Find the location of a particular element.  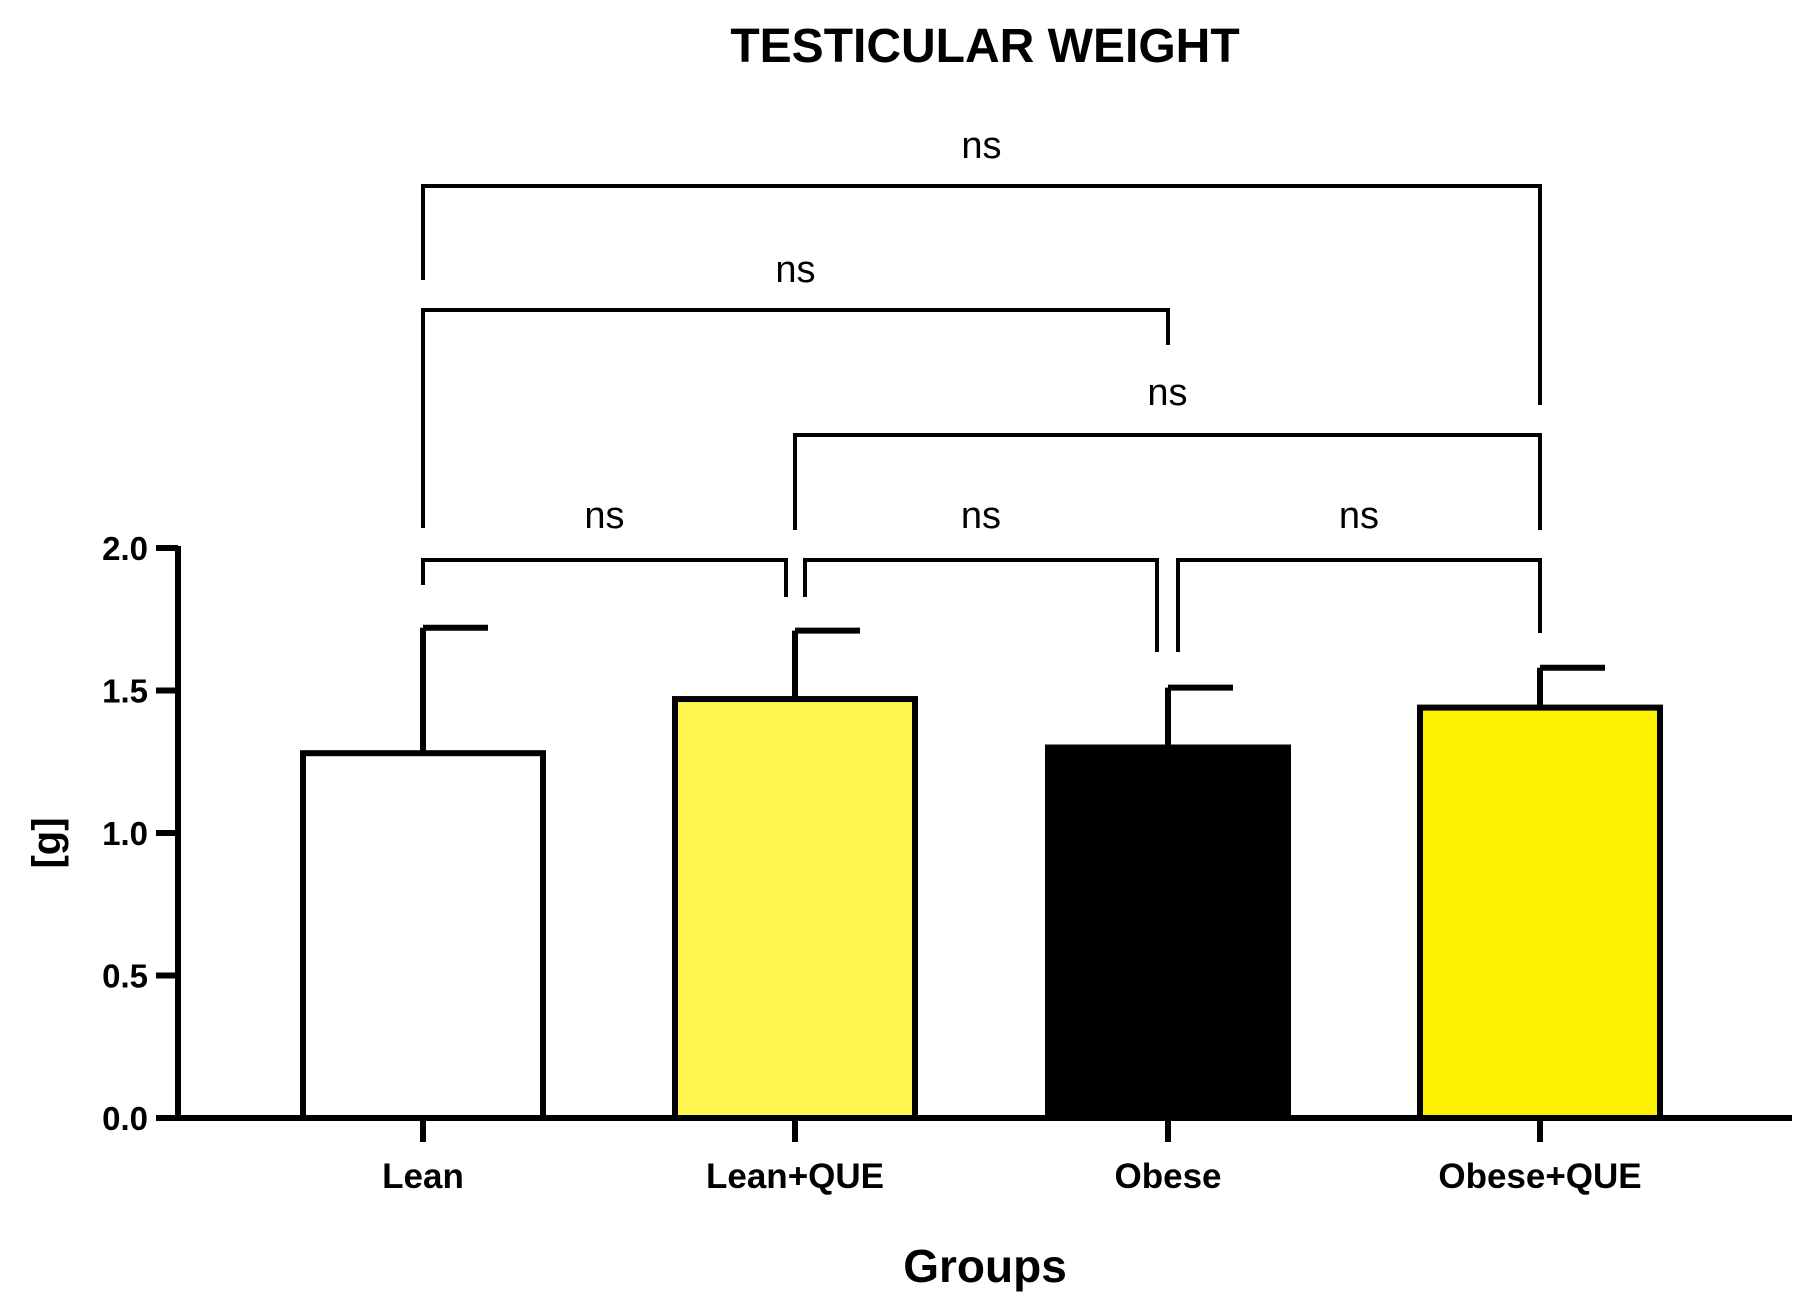

y-tick-label: 0.0 is located at coordinates (125, 1118).